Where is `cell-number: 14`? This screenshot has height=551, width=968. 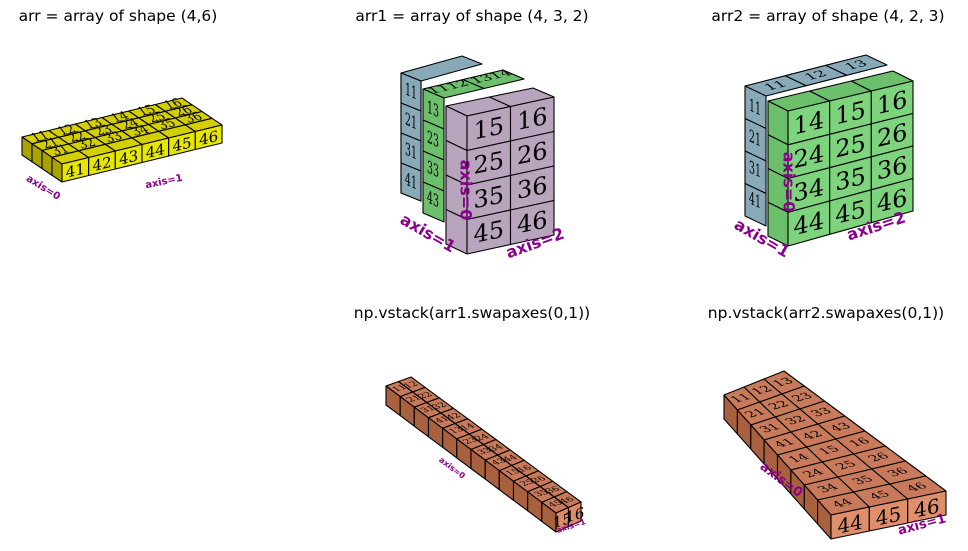 cell-number: 14 is located at coordinates (799, 458).